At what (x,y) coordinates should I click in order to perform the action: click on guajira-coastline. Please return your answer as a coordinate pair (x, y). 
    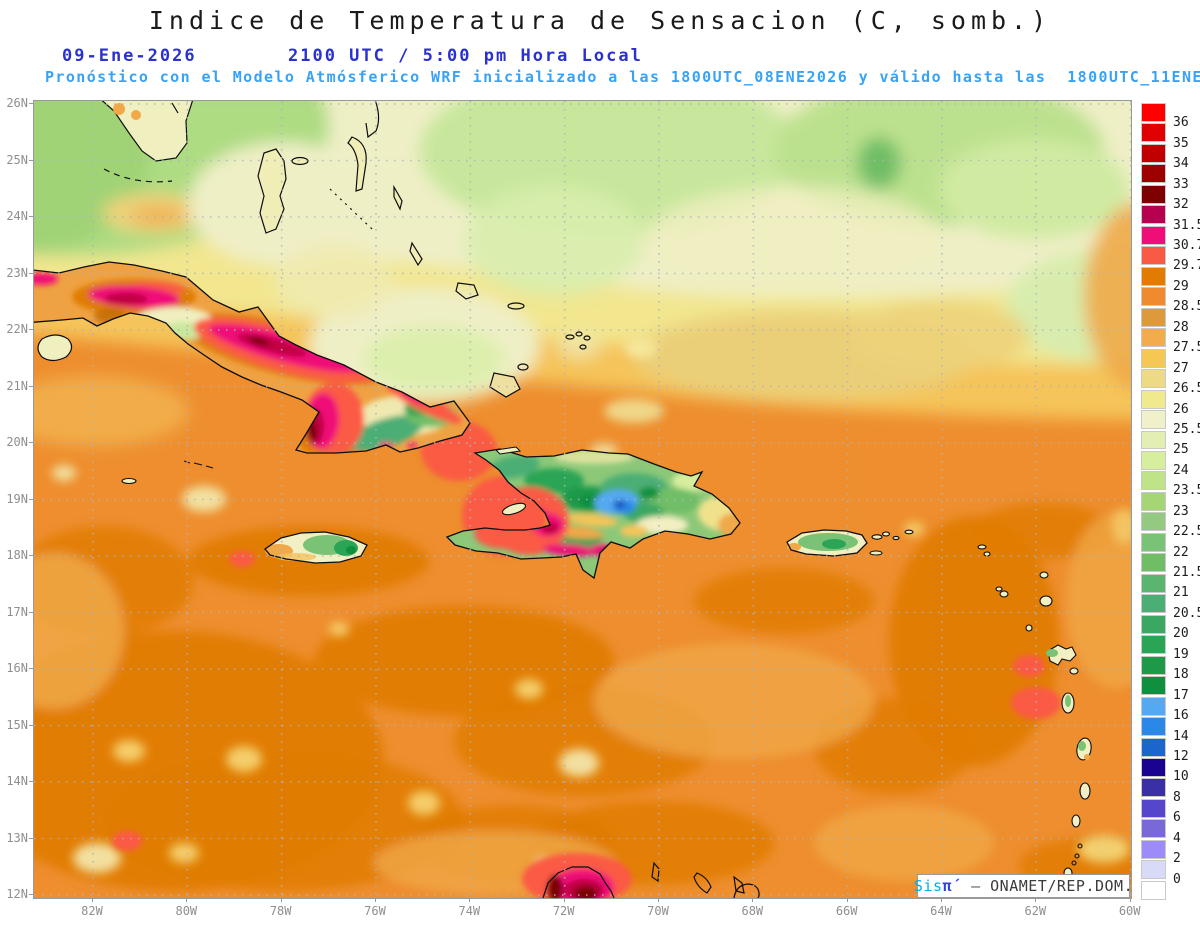
    Looking at the image, I should click on (578, 882).